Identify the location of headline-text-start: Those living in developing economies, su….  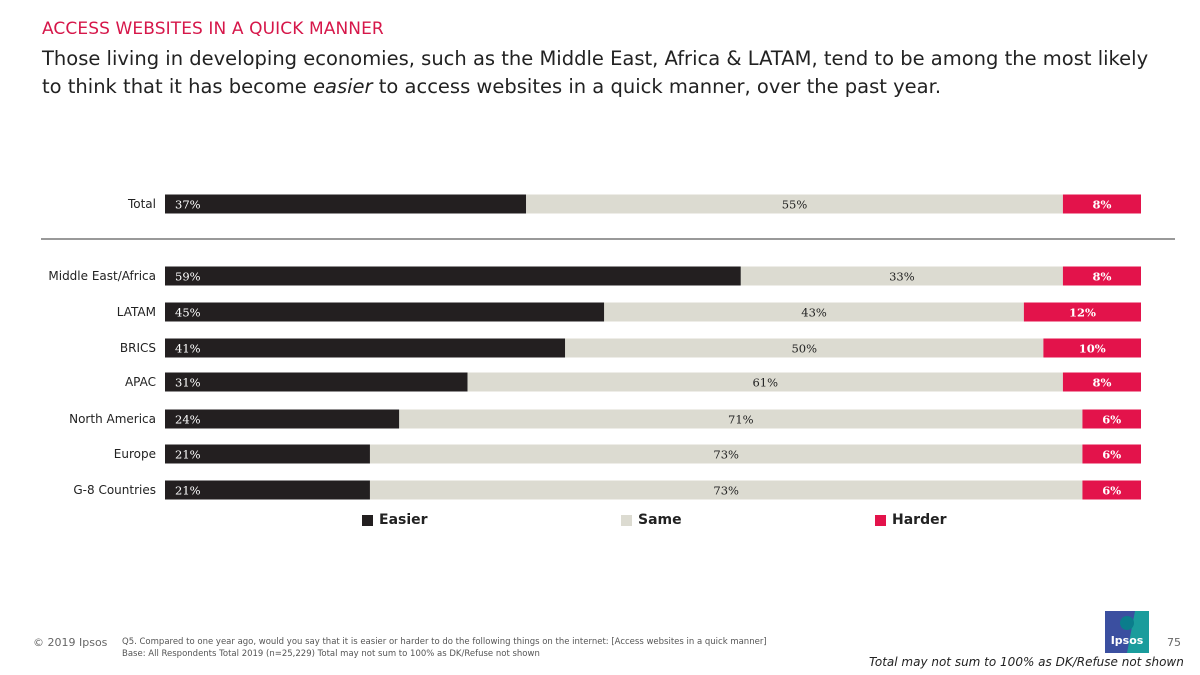
(595, 72).